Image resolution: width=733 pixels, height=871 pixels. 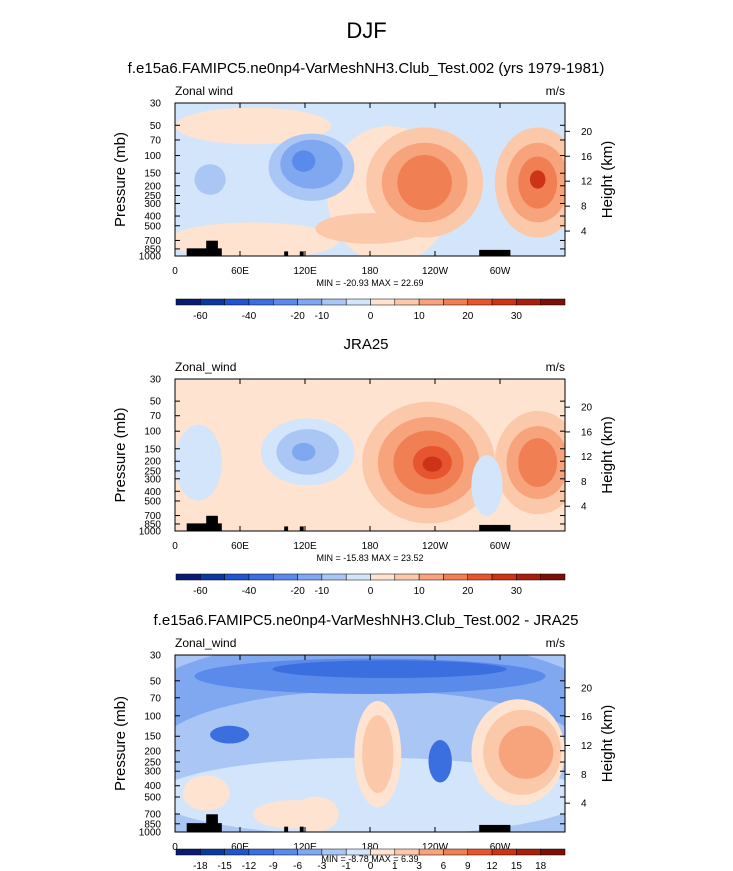 What do you see at coordinates (152, 186) in the screenshot?
I see `y-tick-label: 200` at bounding box center [152, 186].